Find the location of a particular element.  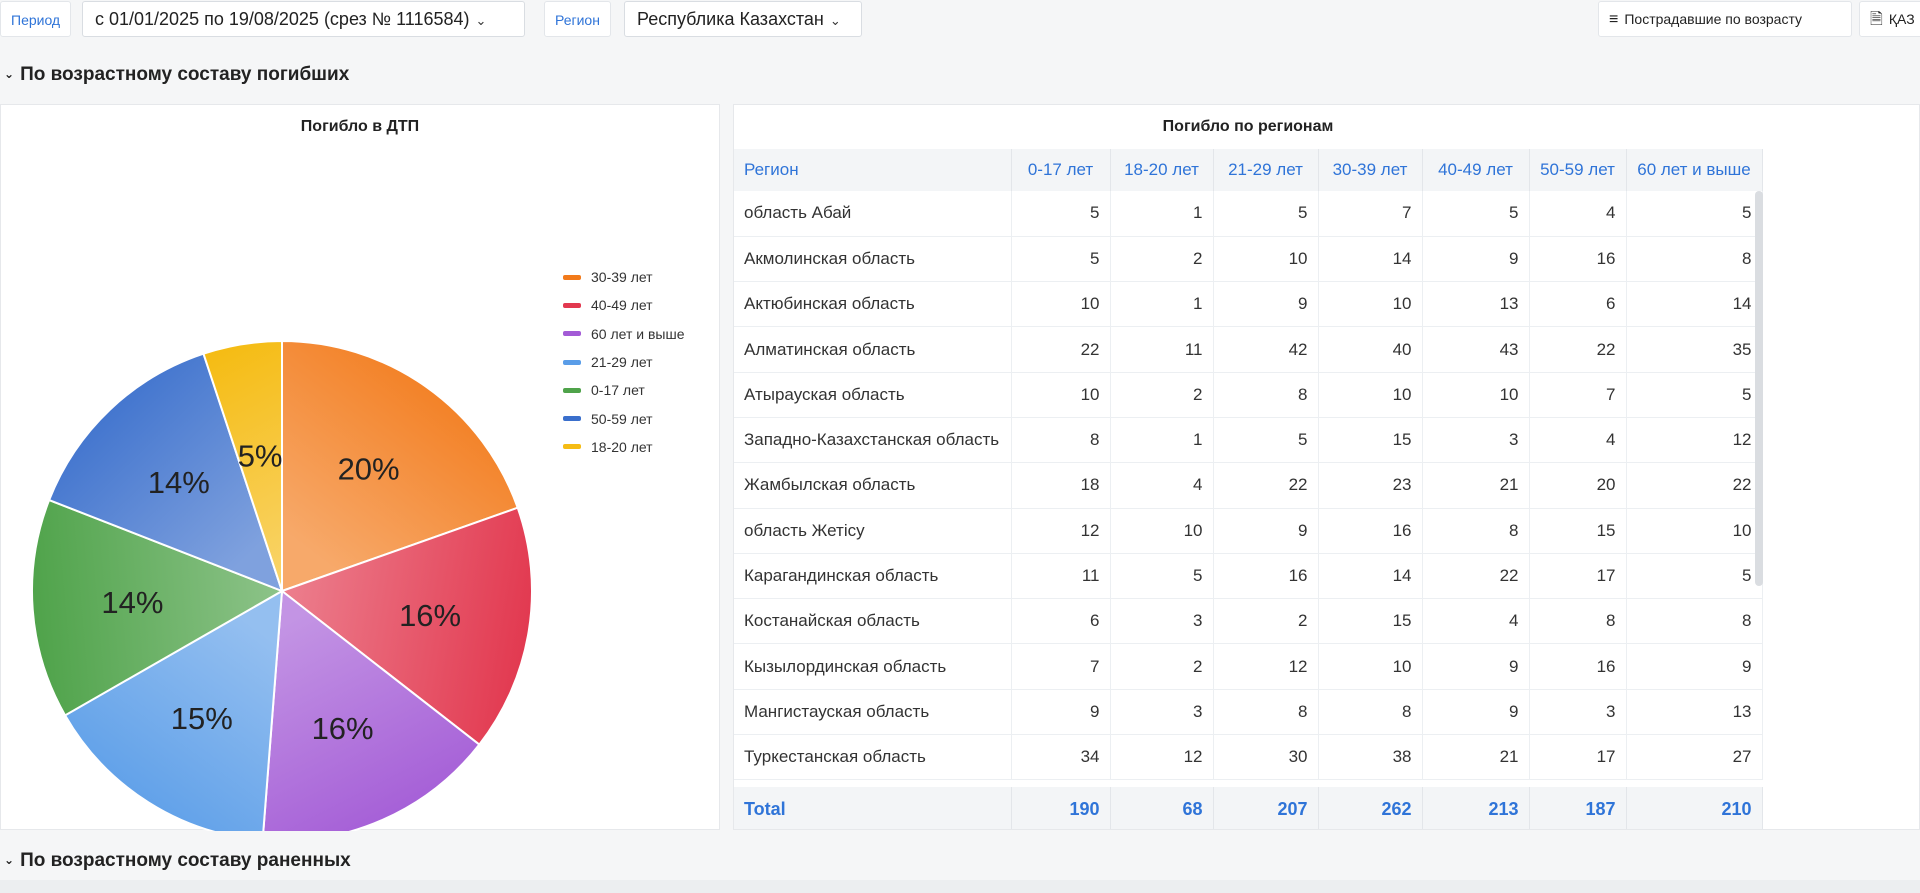

legend-item: 30-39 лет is located at coordinates (623, 277).